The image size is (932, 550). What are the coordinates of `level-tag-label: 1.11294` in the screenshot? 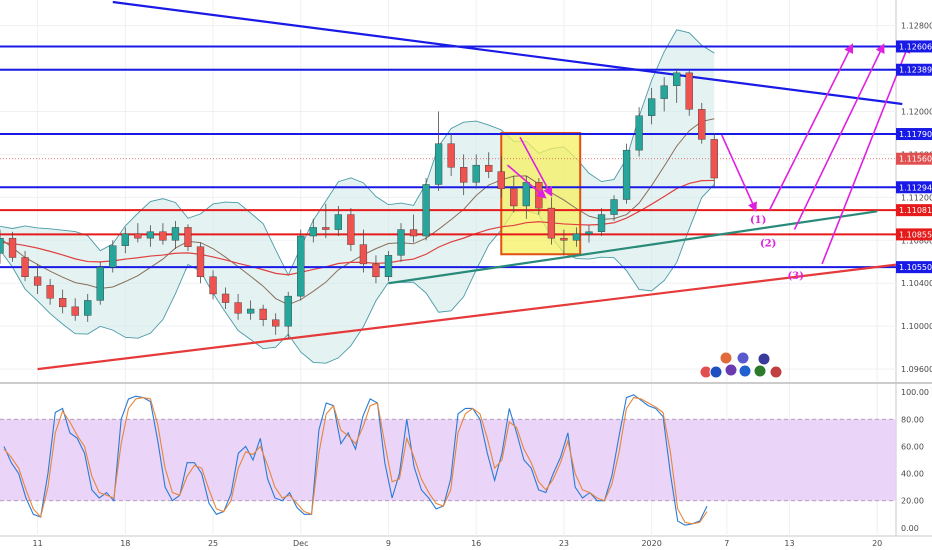 It's located at (915, 187).